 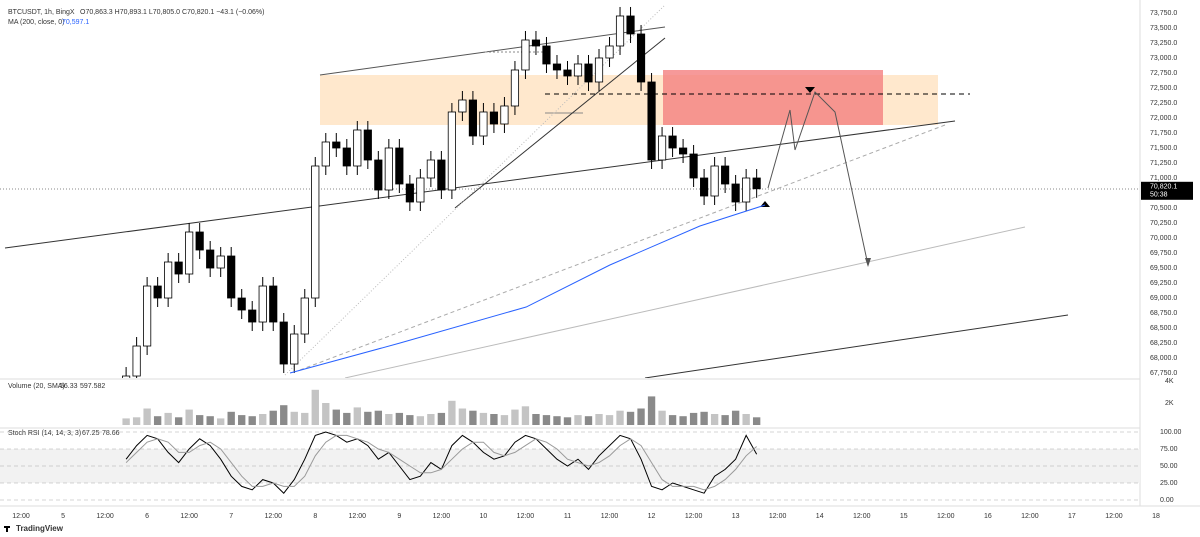 I want to click on trend-line, so click(x=560, y=123).